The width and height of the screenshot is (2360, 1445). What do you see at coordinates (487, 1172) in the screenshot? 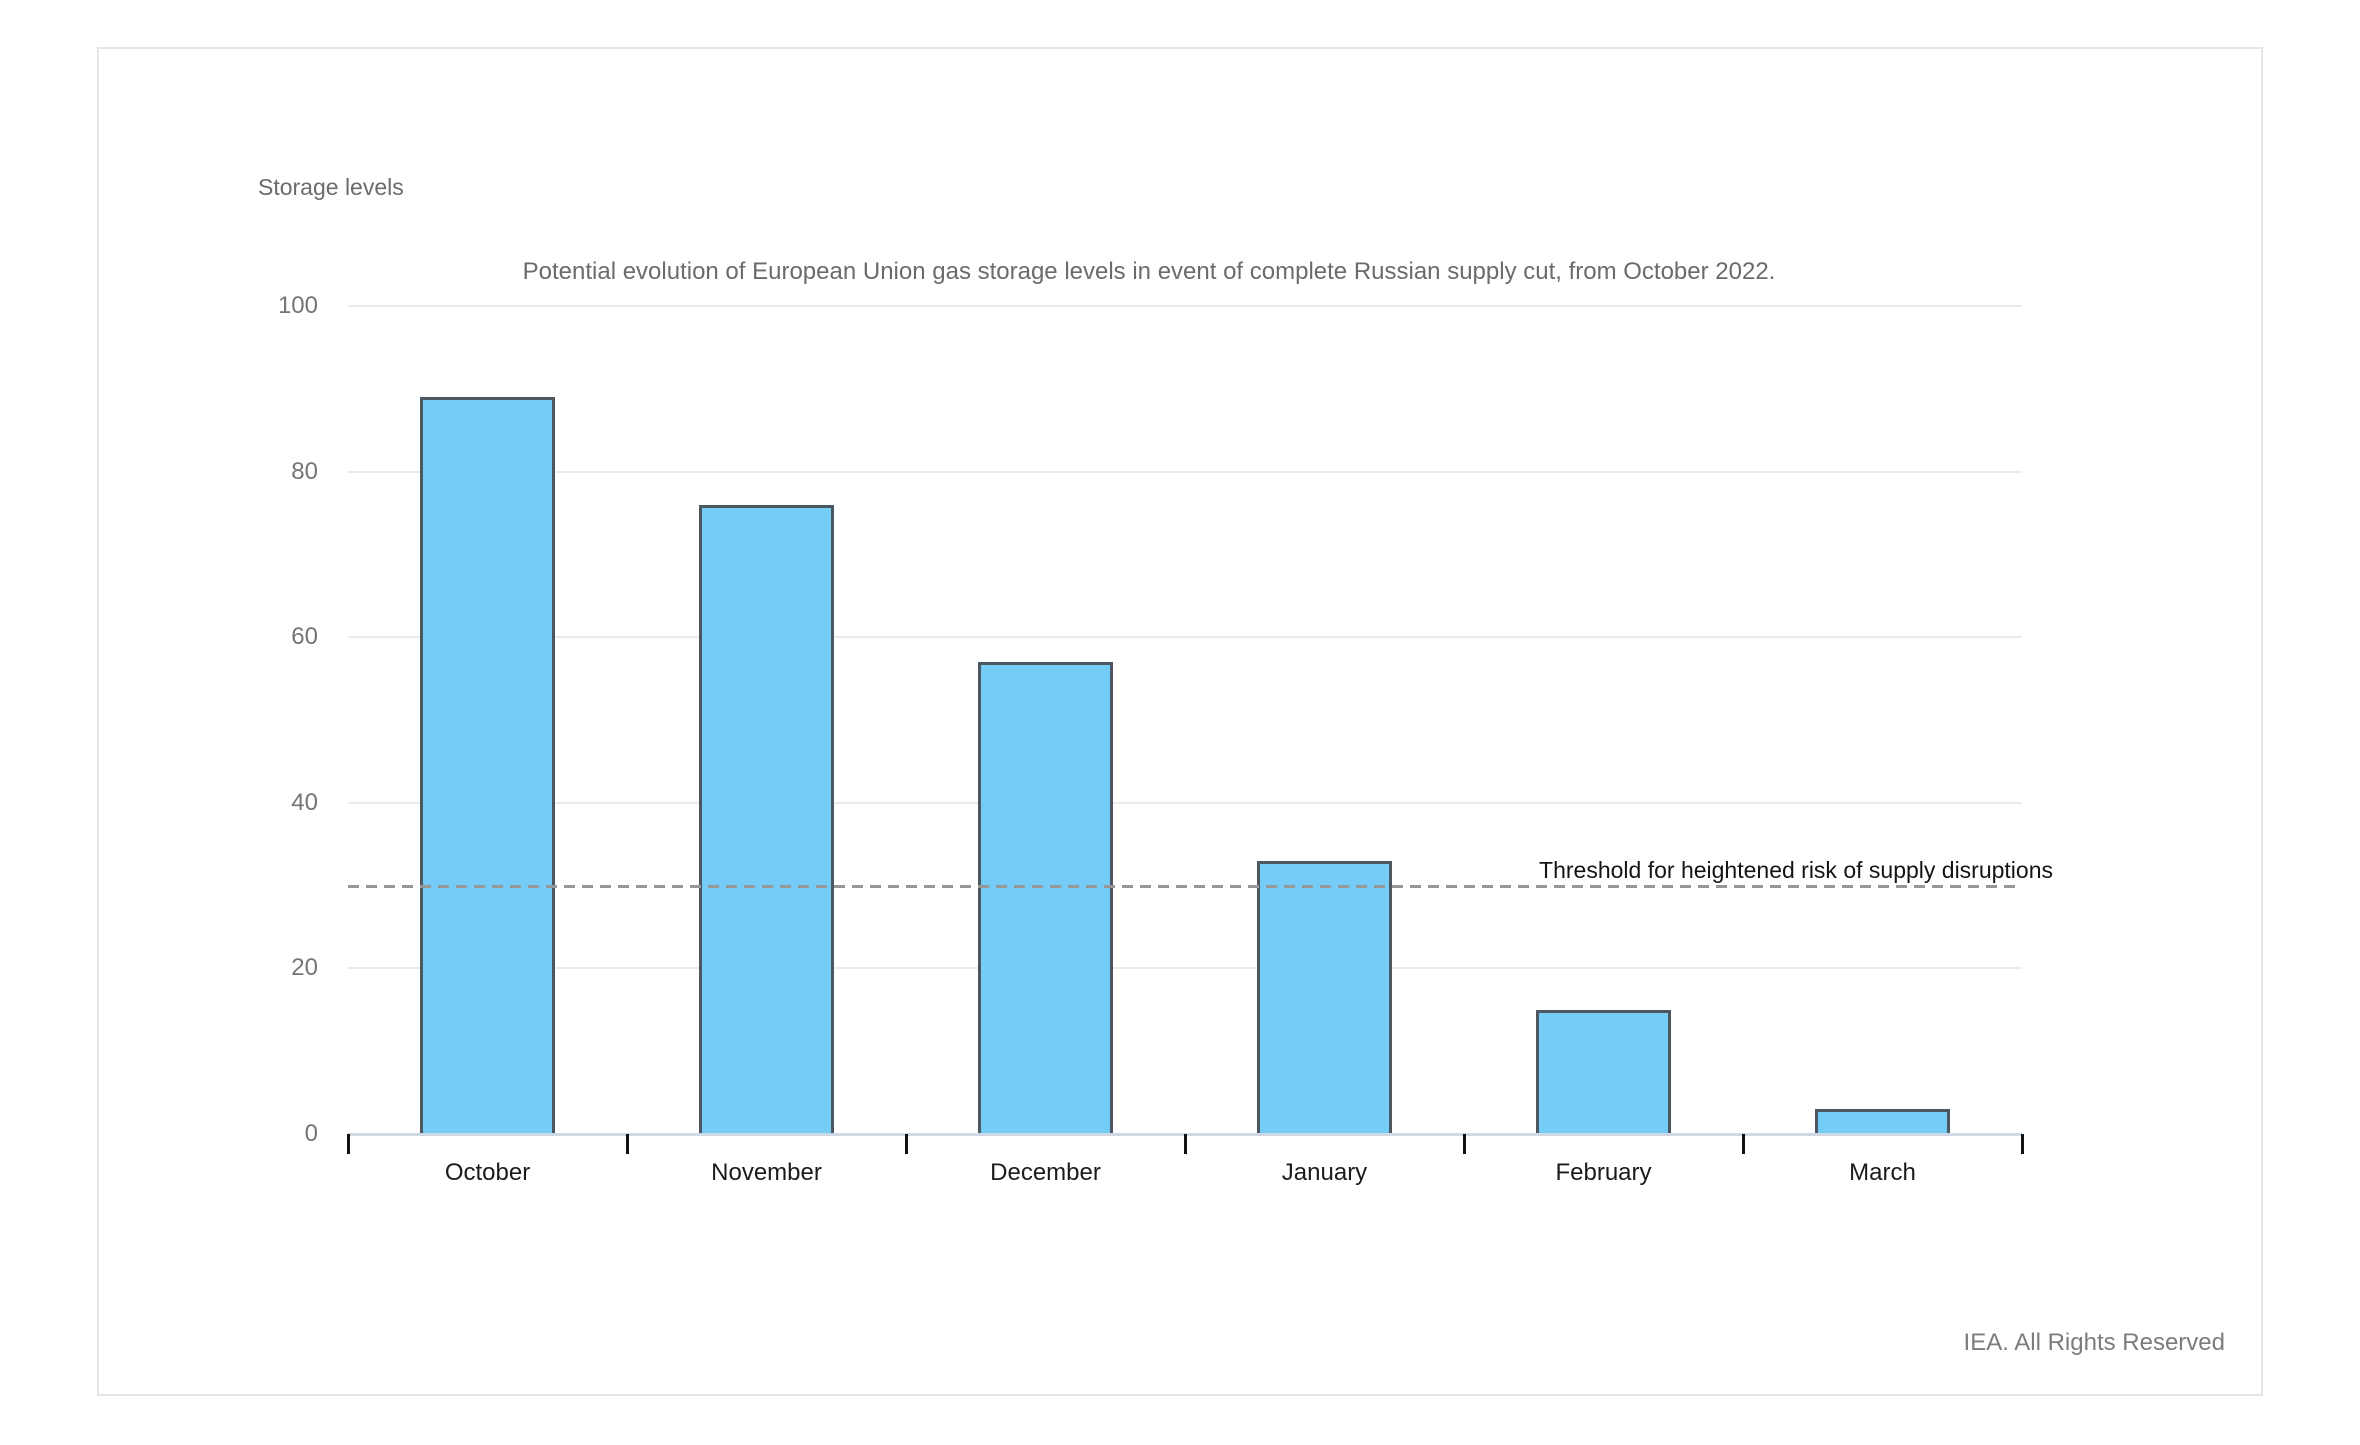
I see `x-axis-label-october: October` at bounding box center [487, 1172].